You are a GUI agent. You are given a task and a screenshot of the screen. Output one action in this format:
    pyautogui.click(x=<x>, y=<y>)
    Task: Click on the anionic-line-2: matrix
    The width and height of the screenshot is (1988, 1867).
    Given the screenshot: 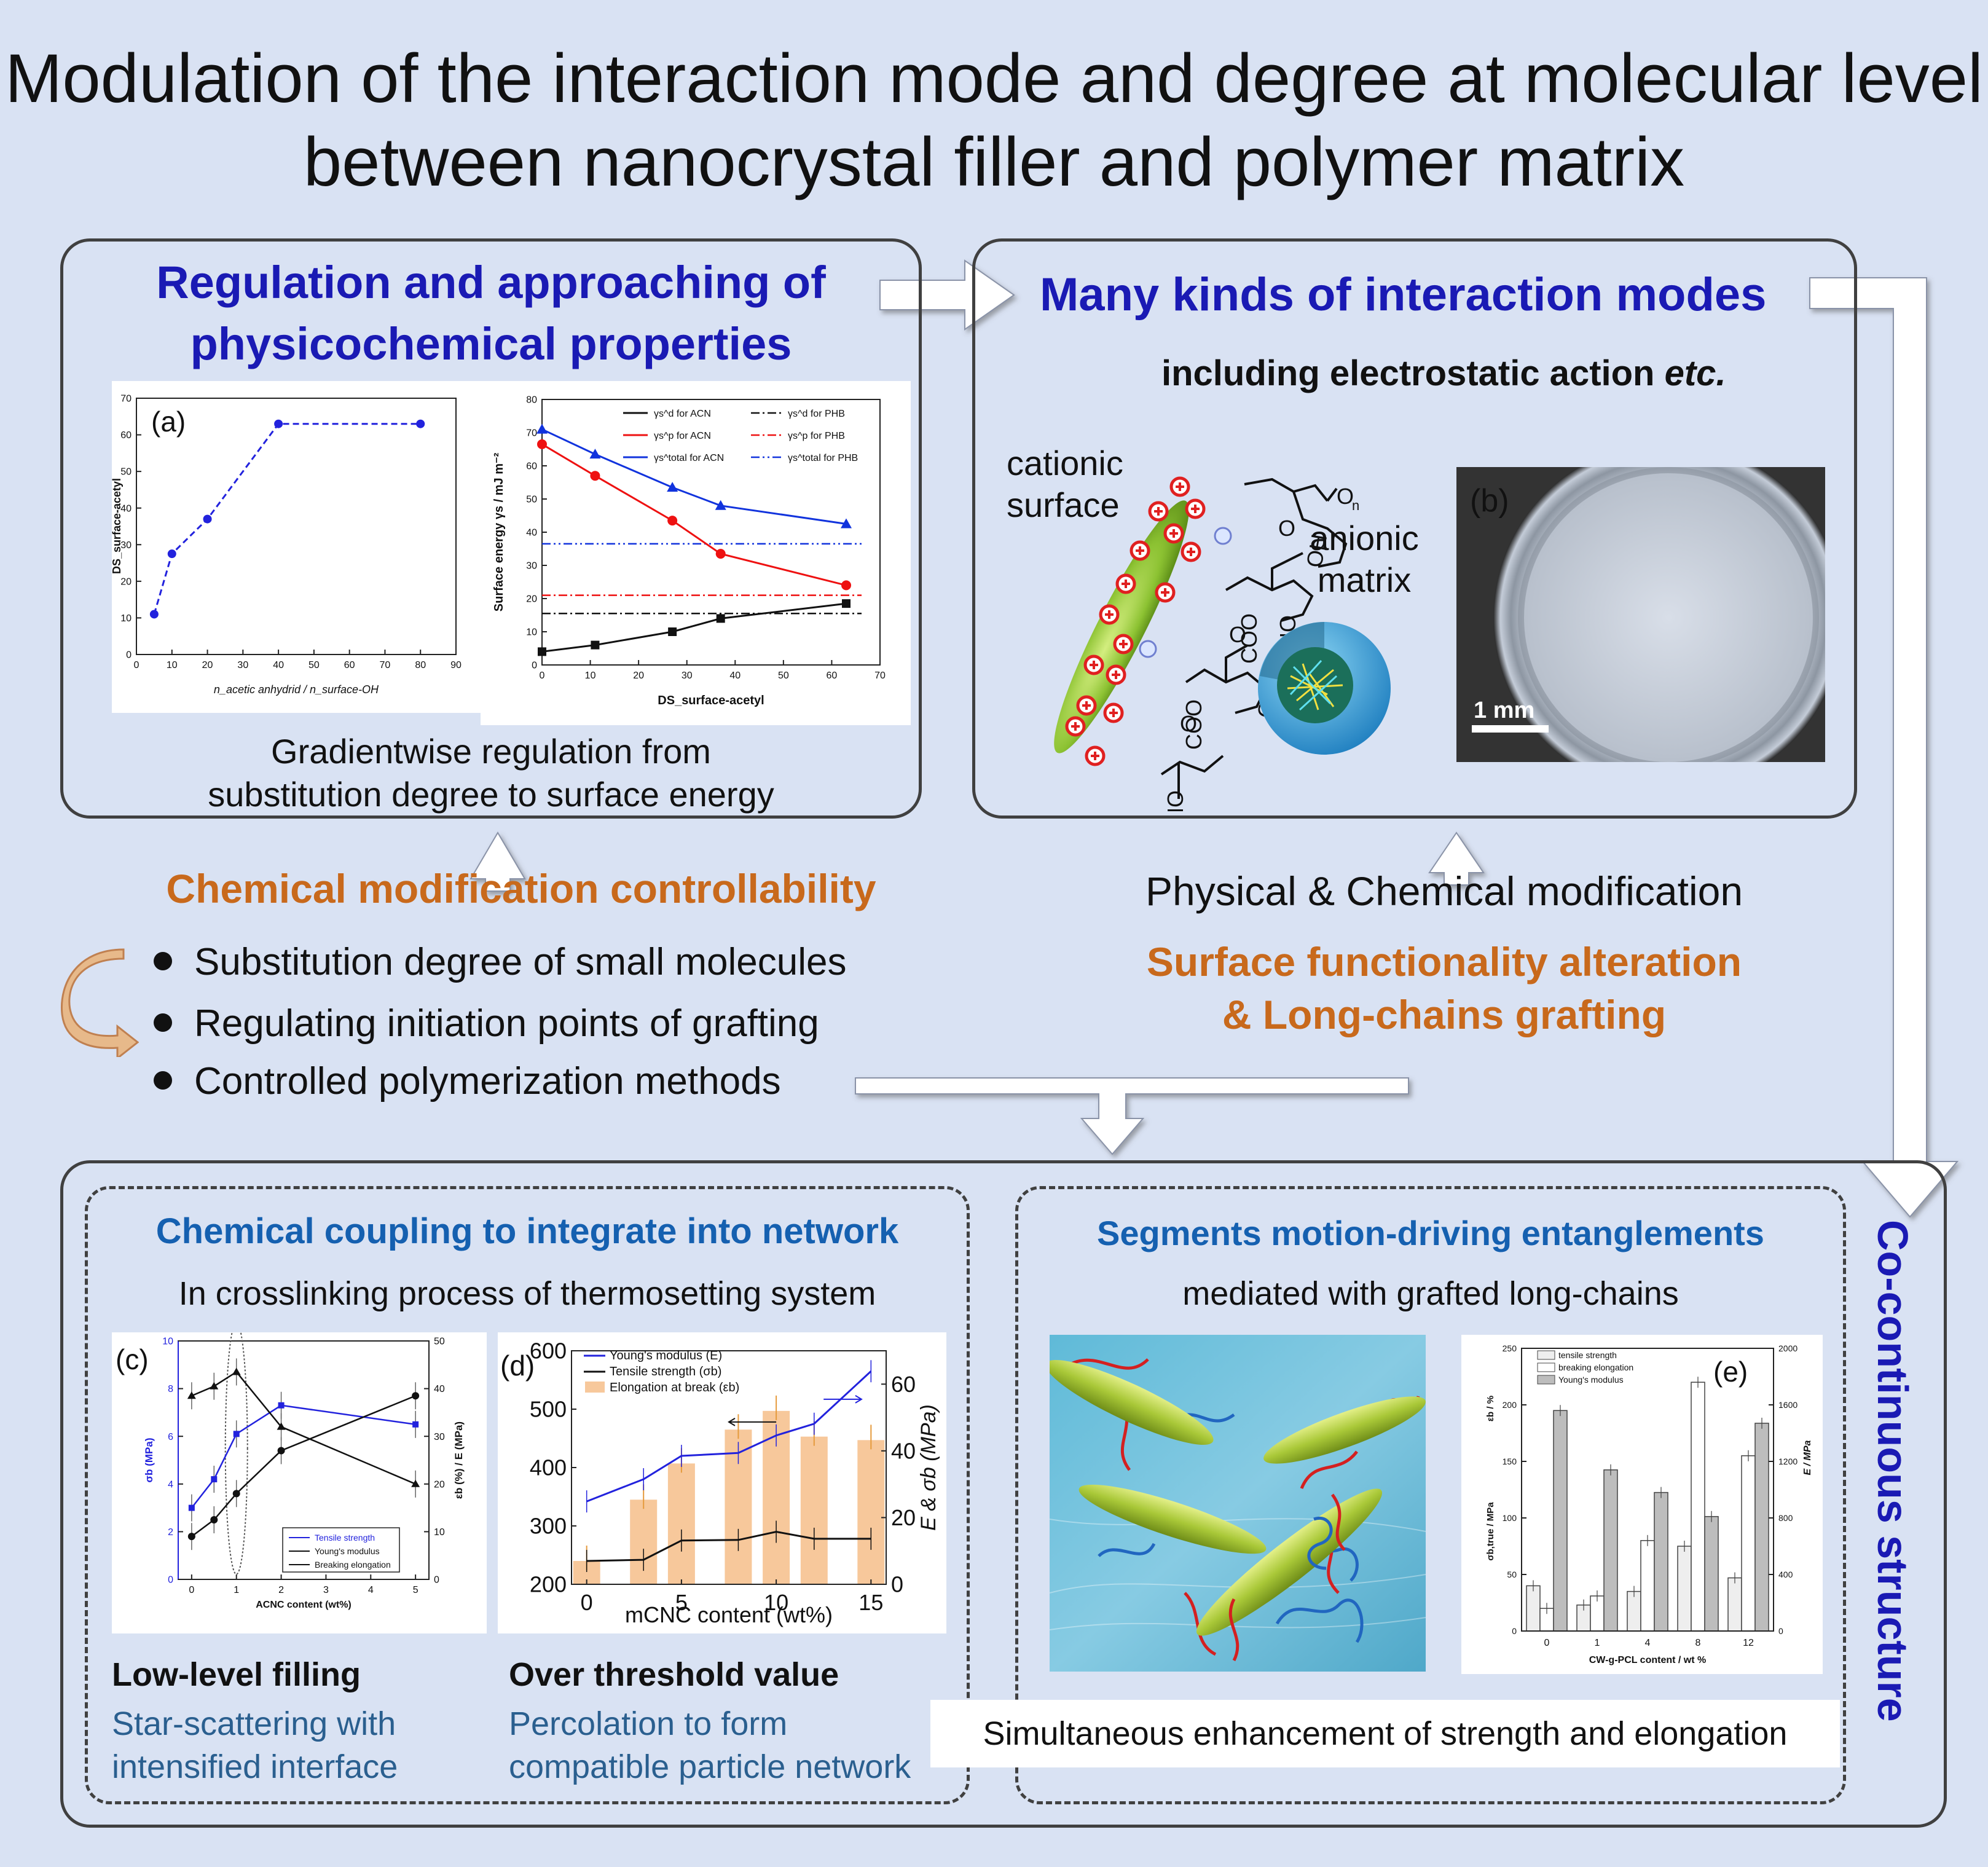 What is the action you would take?
    pyautogui.click(x=1364, y=579)
    